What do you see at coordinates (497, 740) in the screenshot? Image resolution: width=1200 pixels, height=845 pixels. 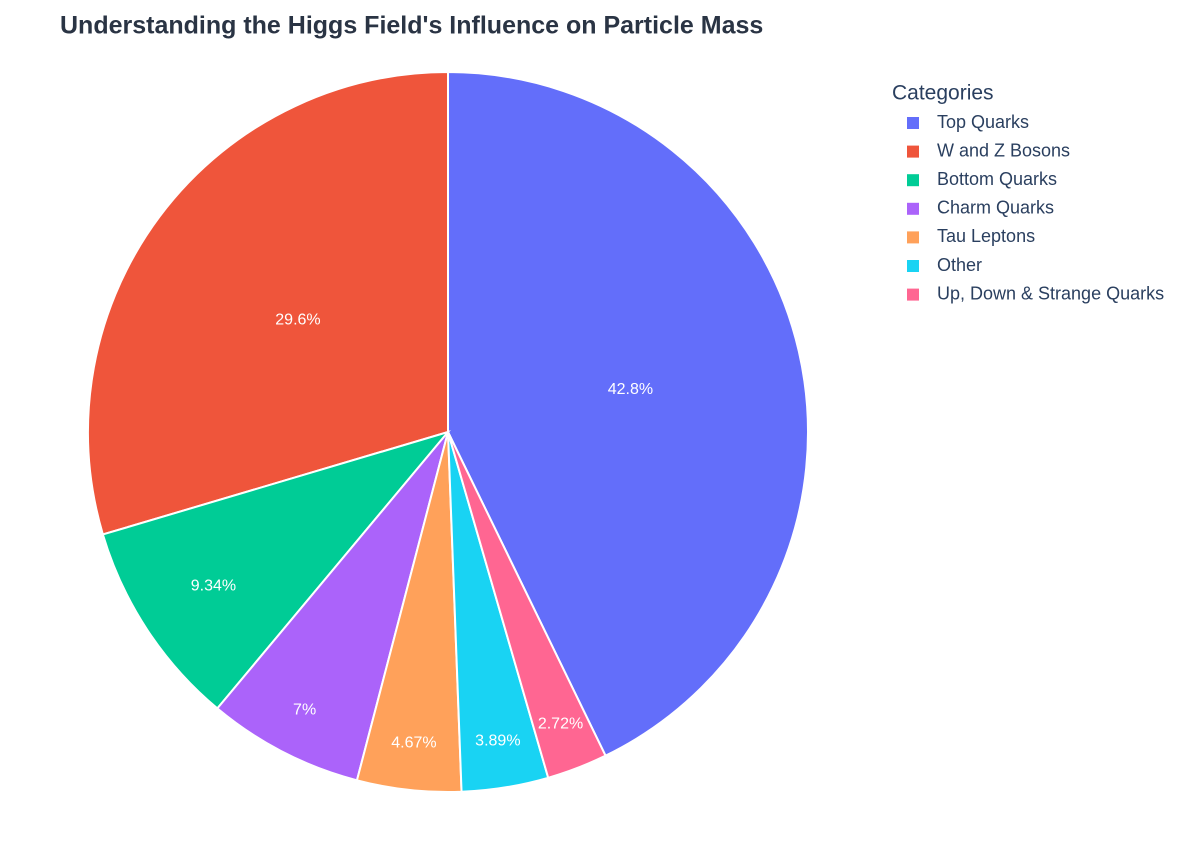 I see `slice-label: 3.89%` at bounding box center [497, 740].